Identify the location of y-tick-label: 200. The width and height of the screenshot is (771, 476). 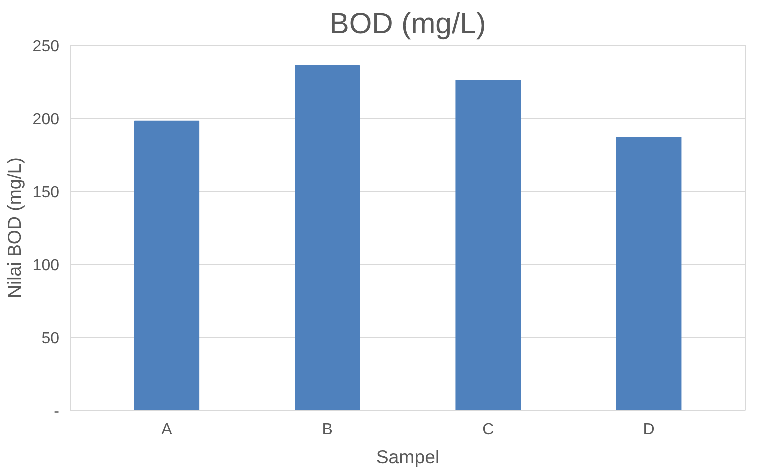
(46, 120).